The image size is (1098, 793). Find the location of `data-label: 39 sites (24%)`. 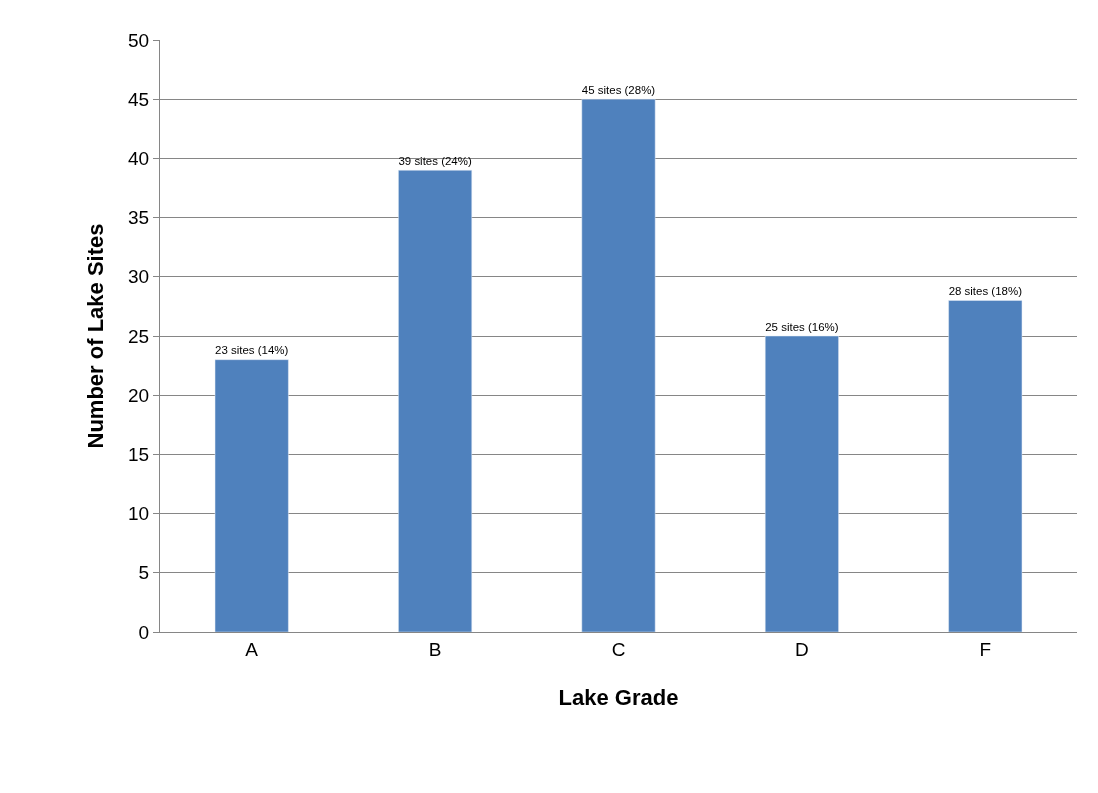

data-label: 39 sites (24%) is located at coordinates (435, 160).